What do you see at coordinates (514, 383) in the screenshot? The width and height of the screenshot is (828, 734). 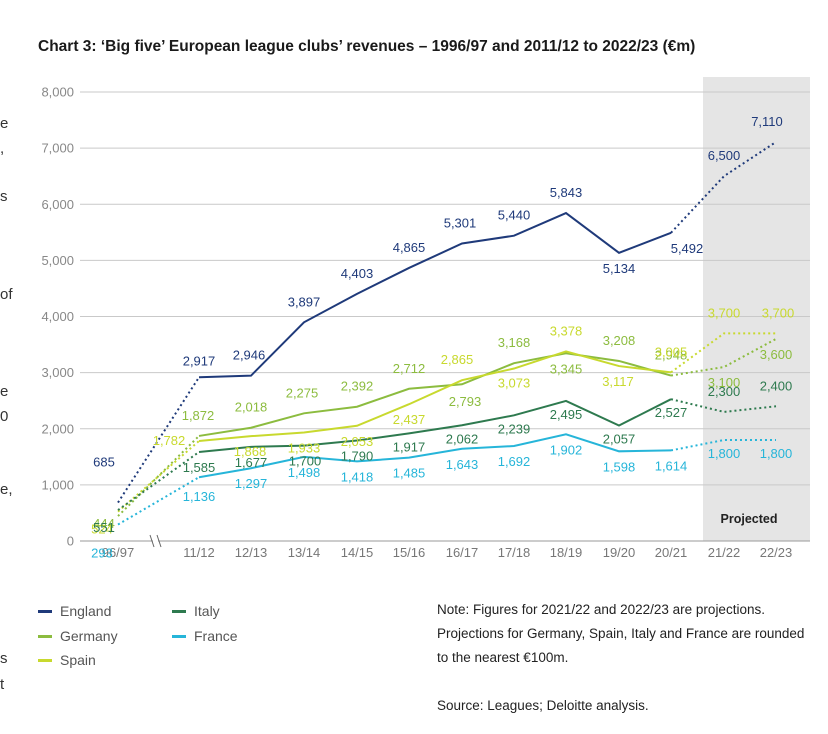 I see `data-label-spain: 3,073` at bounding box center [514, 383].